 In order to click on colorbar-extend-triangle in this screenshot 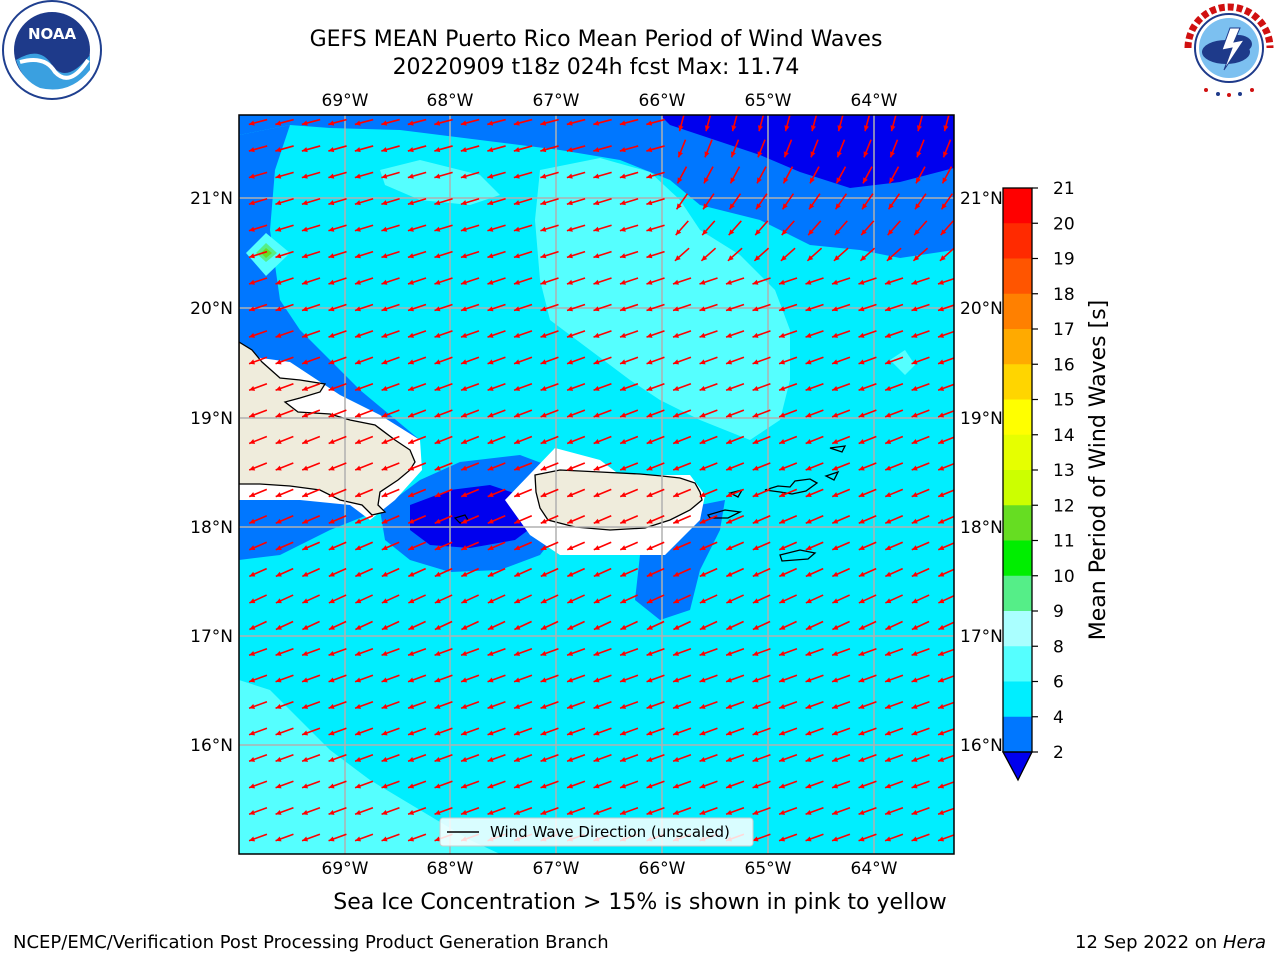, I will do `click(1017, 766)`.